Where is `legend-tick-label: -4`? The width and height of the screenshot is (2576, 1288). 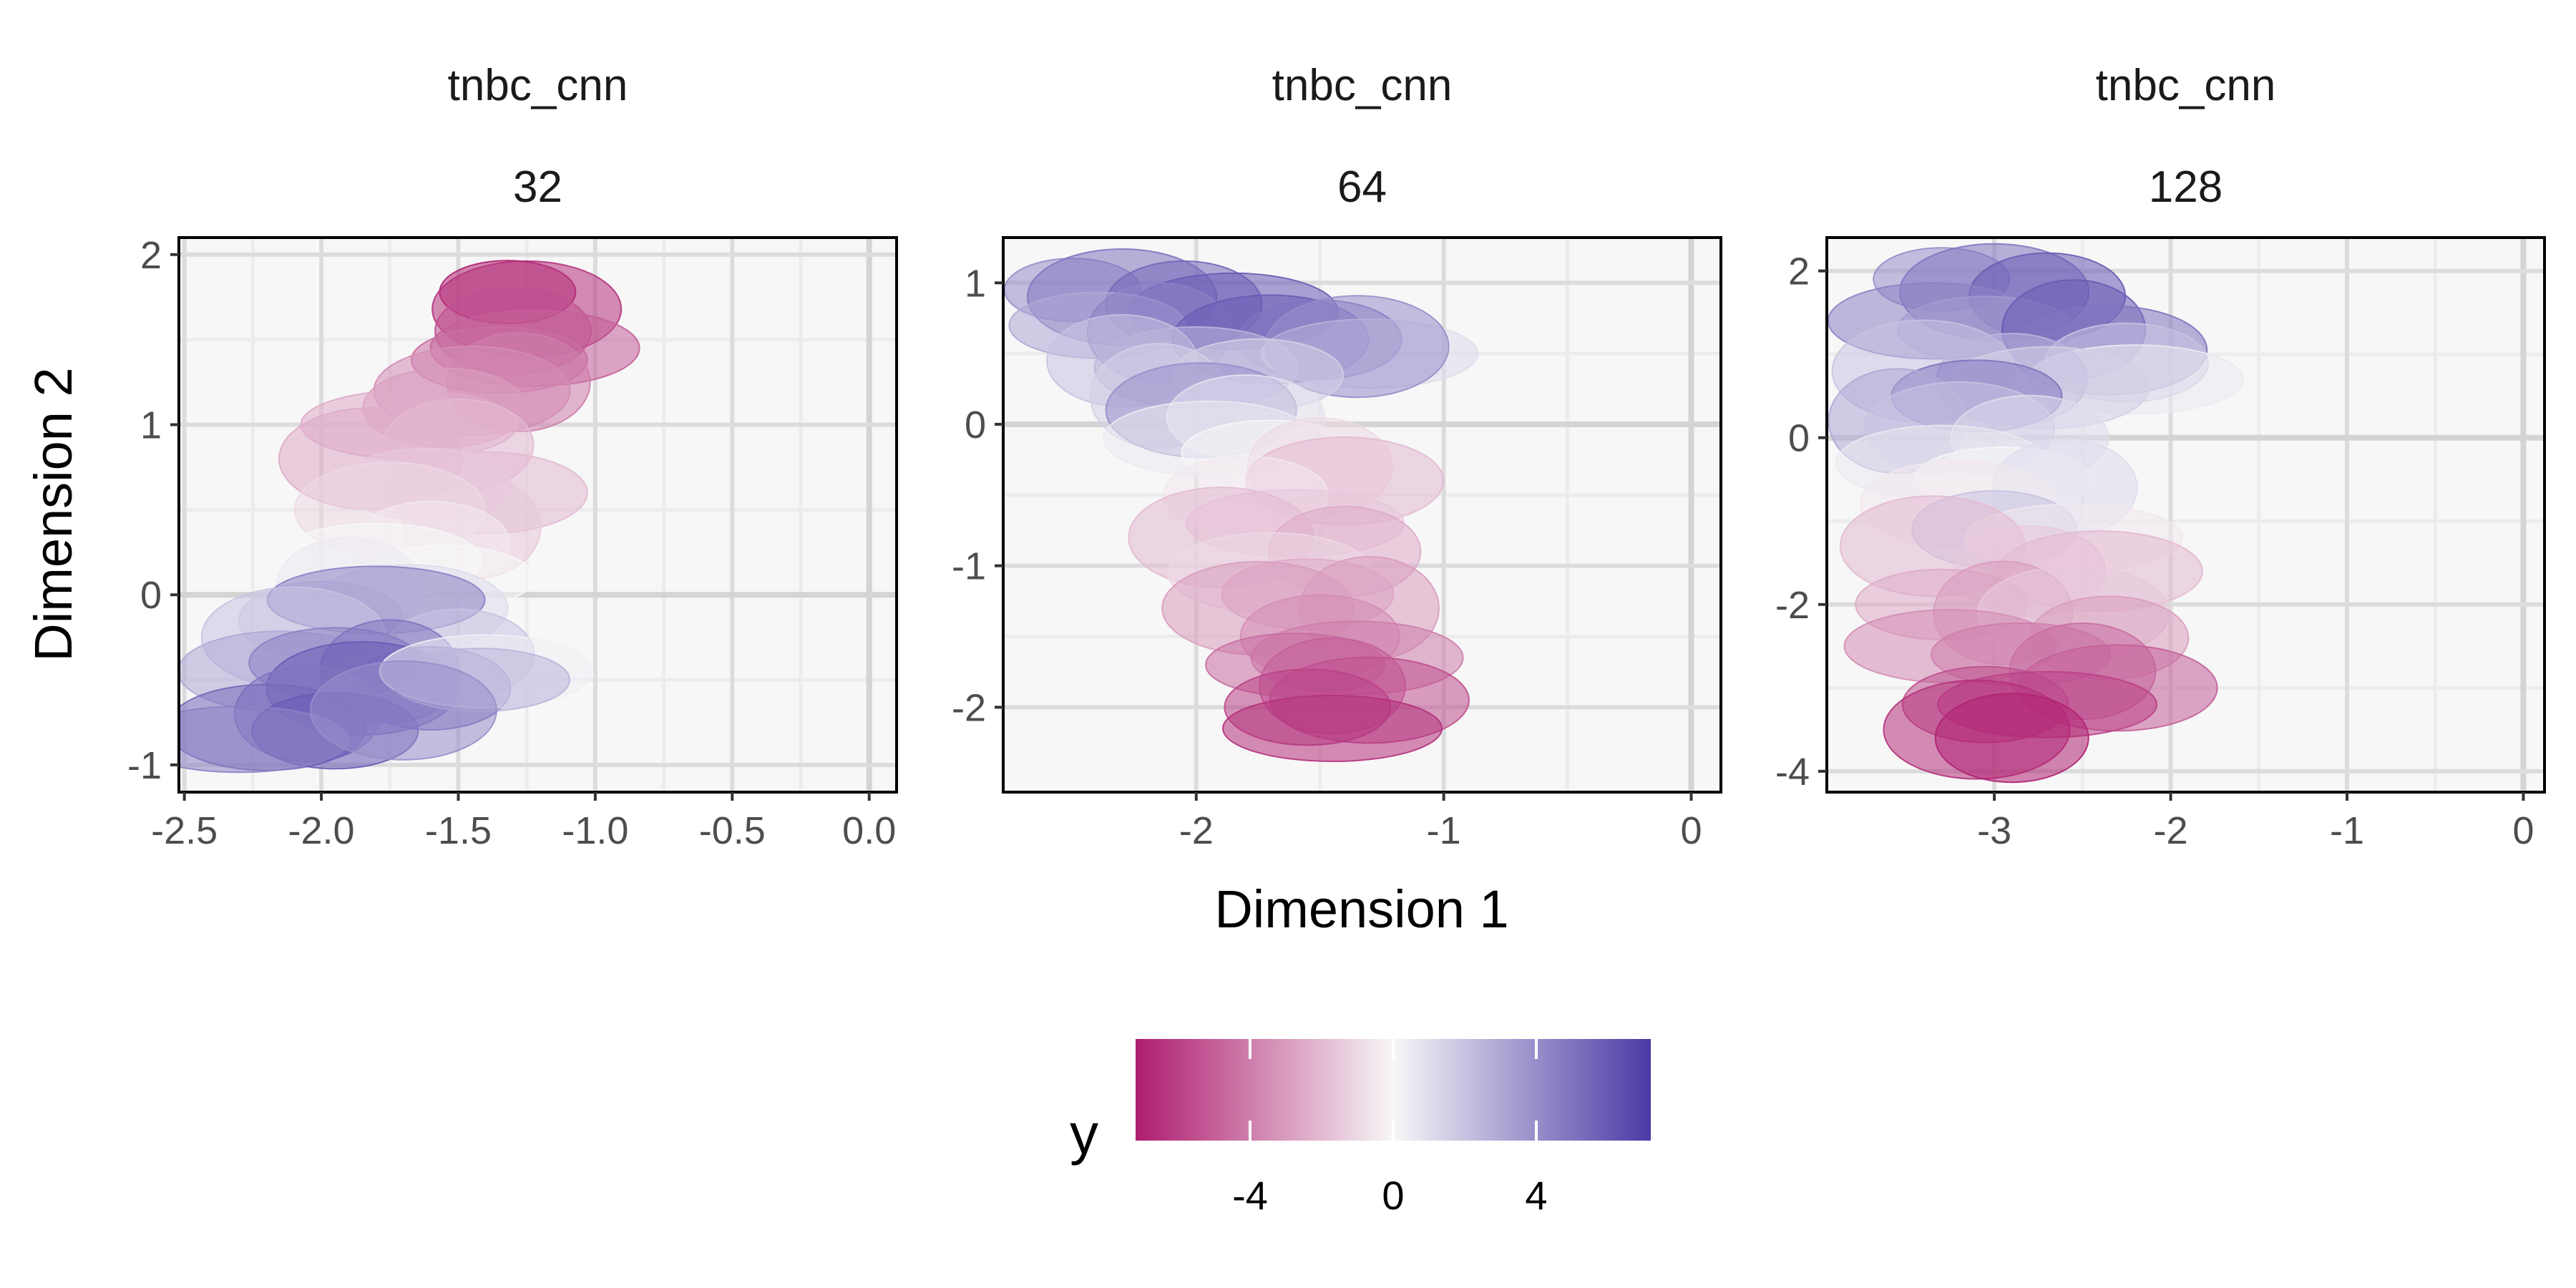
legend-tick-label: -4 is located at coordinates (1250, 1195).